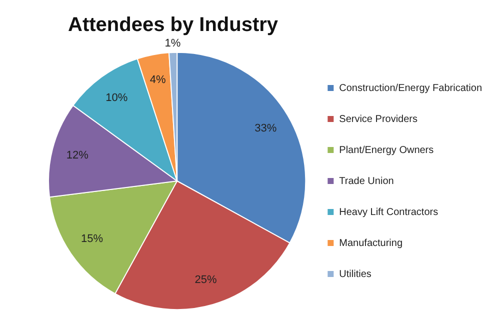 This screenshot has width=500, height=324. What do you see at coordinates (355, 274) in the screenshot?
I see `legend-label: Utilities` at bounding box center [355, 274].